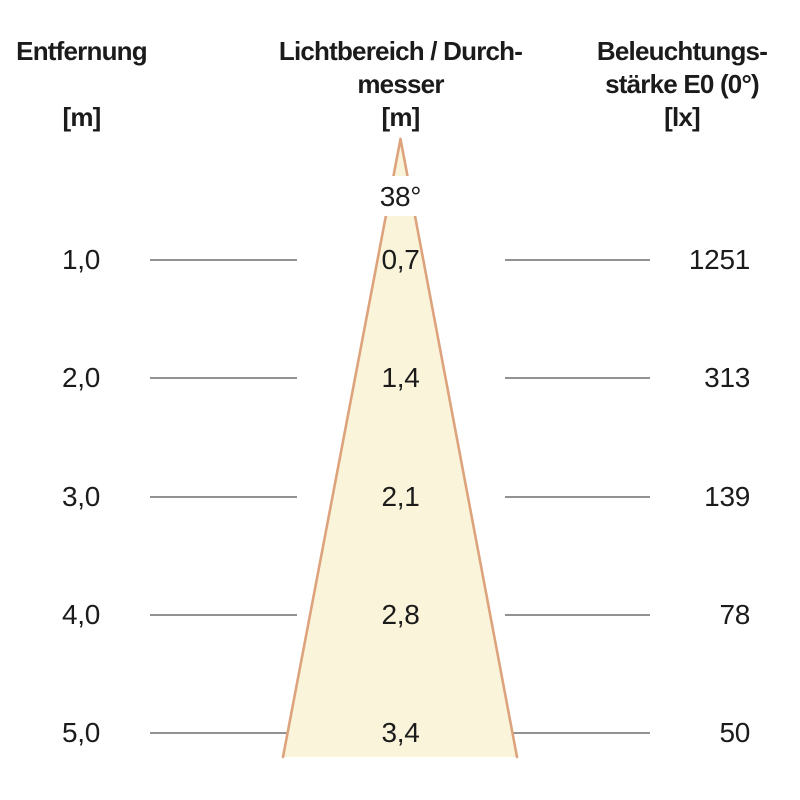 Image resolution: width=800 pixels, height=800 pixels. What do you see at coordinates (459, 448) in the screenshot?
I see `light-cone-right-edge` at bounding box center [459, 448].